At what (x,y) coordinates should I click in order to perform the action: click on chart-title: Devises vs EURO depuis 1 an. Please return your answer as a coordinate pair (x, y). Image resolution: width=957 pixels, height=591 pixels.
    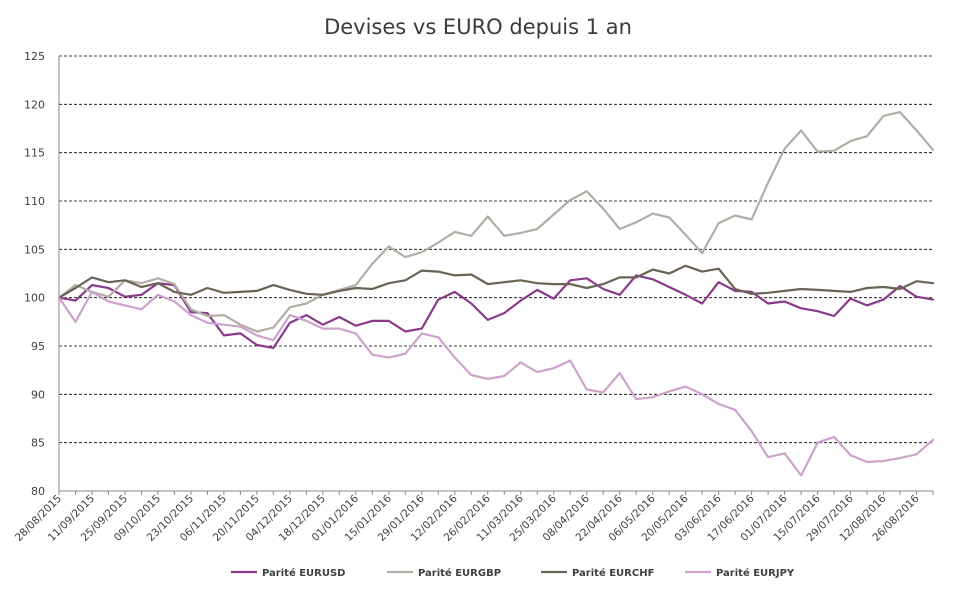
    Looking at the image, I should click on (478, 27).